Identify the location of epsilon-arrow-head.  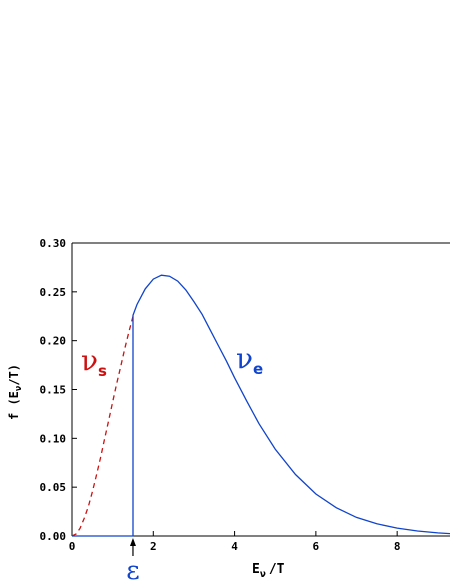
(132, 542).